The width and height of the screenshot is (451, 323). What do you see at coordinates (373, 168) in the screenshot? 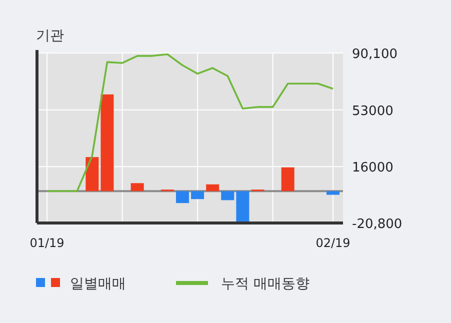
I see `y-tick-label: 16000` at bounding box center [373, 168].